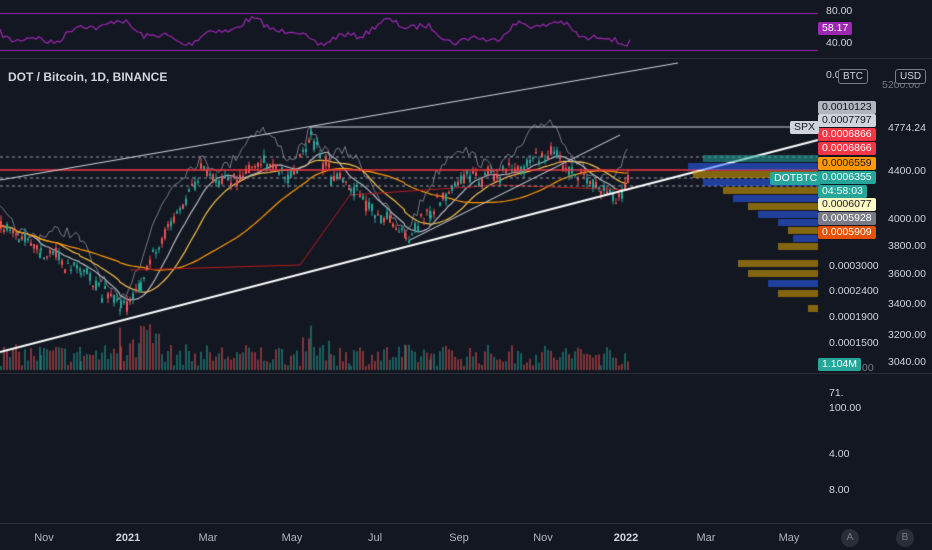  Describe the element at coordinates (868, 368) in the screenshot. I see `truncated-secondary-label: 00` at that location.